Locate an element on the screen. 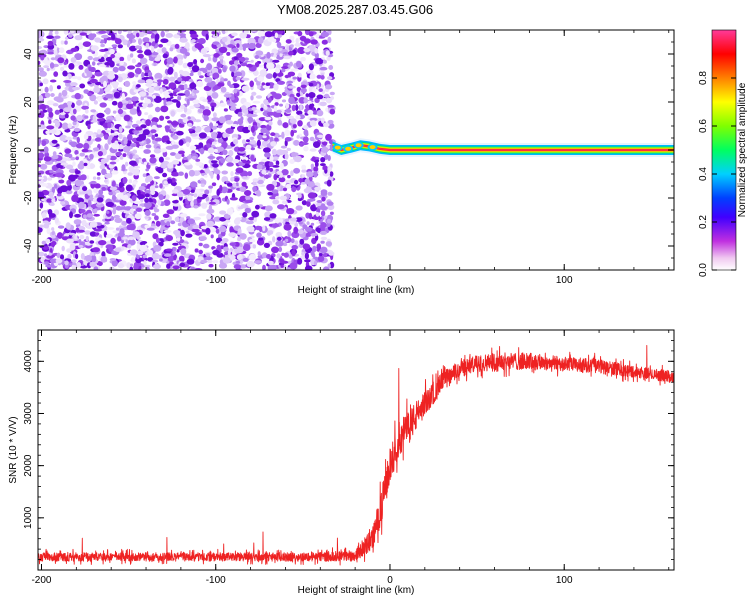 The width and height of the screenshot is (750, 600). snr-x-label: Height of straight line (km) is located at coordinates (356, 590).